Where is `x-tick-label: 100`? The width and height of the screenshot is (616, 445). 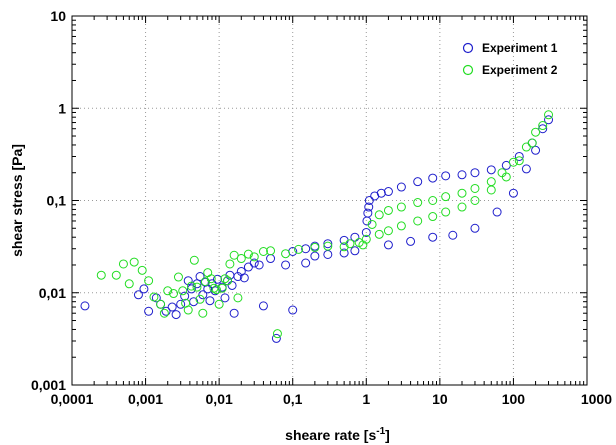
x-tick-label: 100 is located at coordinates (514, 399).